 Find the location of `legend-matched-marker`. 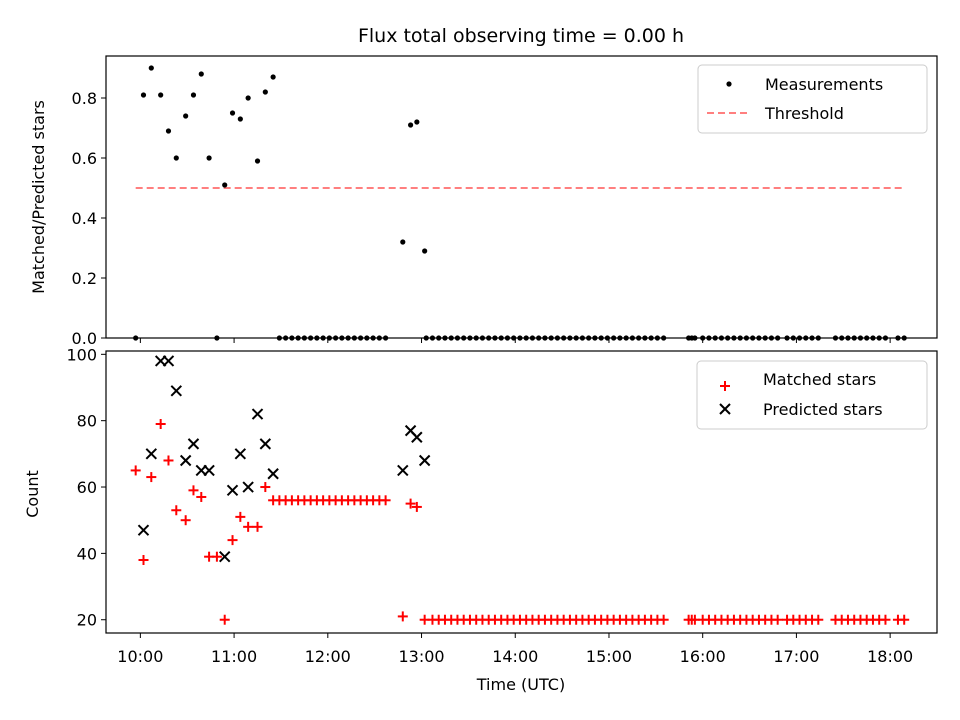

legend-matched-marker is located at coordinates (725, 386).